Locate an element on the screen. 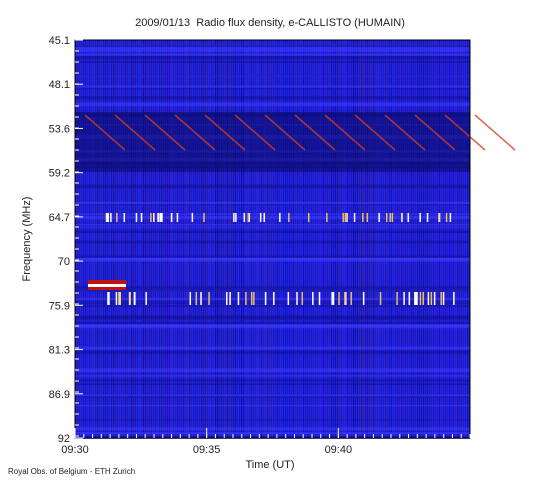 This screenshot has width=540, height=485. y-tick-label: 64.7 is located at coordinates (59, 218).